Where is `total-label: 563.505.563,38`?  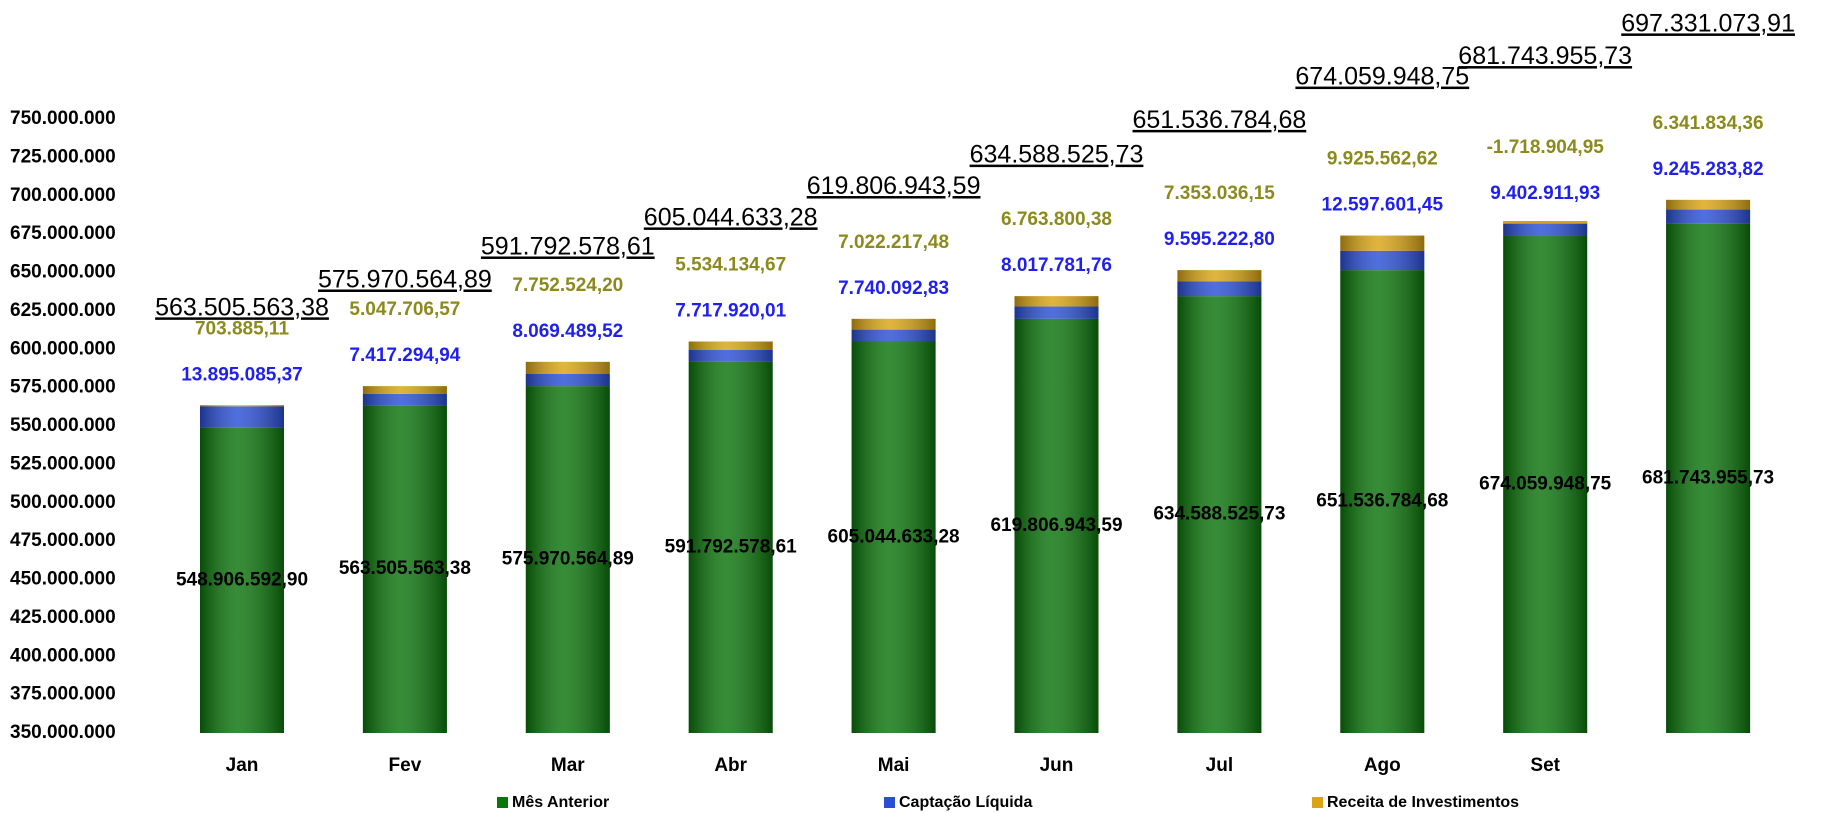 total-label: 563.505.563,38 is located at coordinates (242, 307).